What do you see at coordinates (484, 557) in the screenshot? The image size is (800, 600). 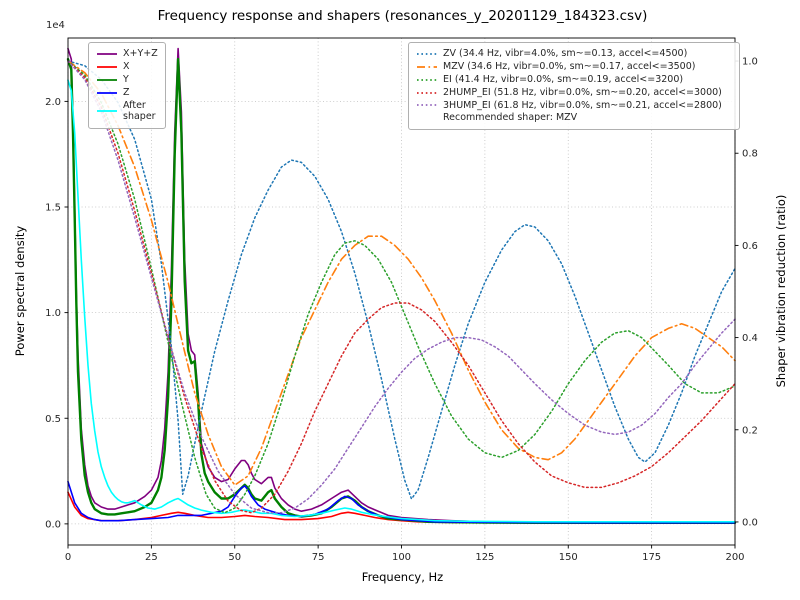 I see `x-tick-label: 125` at bounding box center [484, 557].